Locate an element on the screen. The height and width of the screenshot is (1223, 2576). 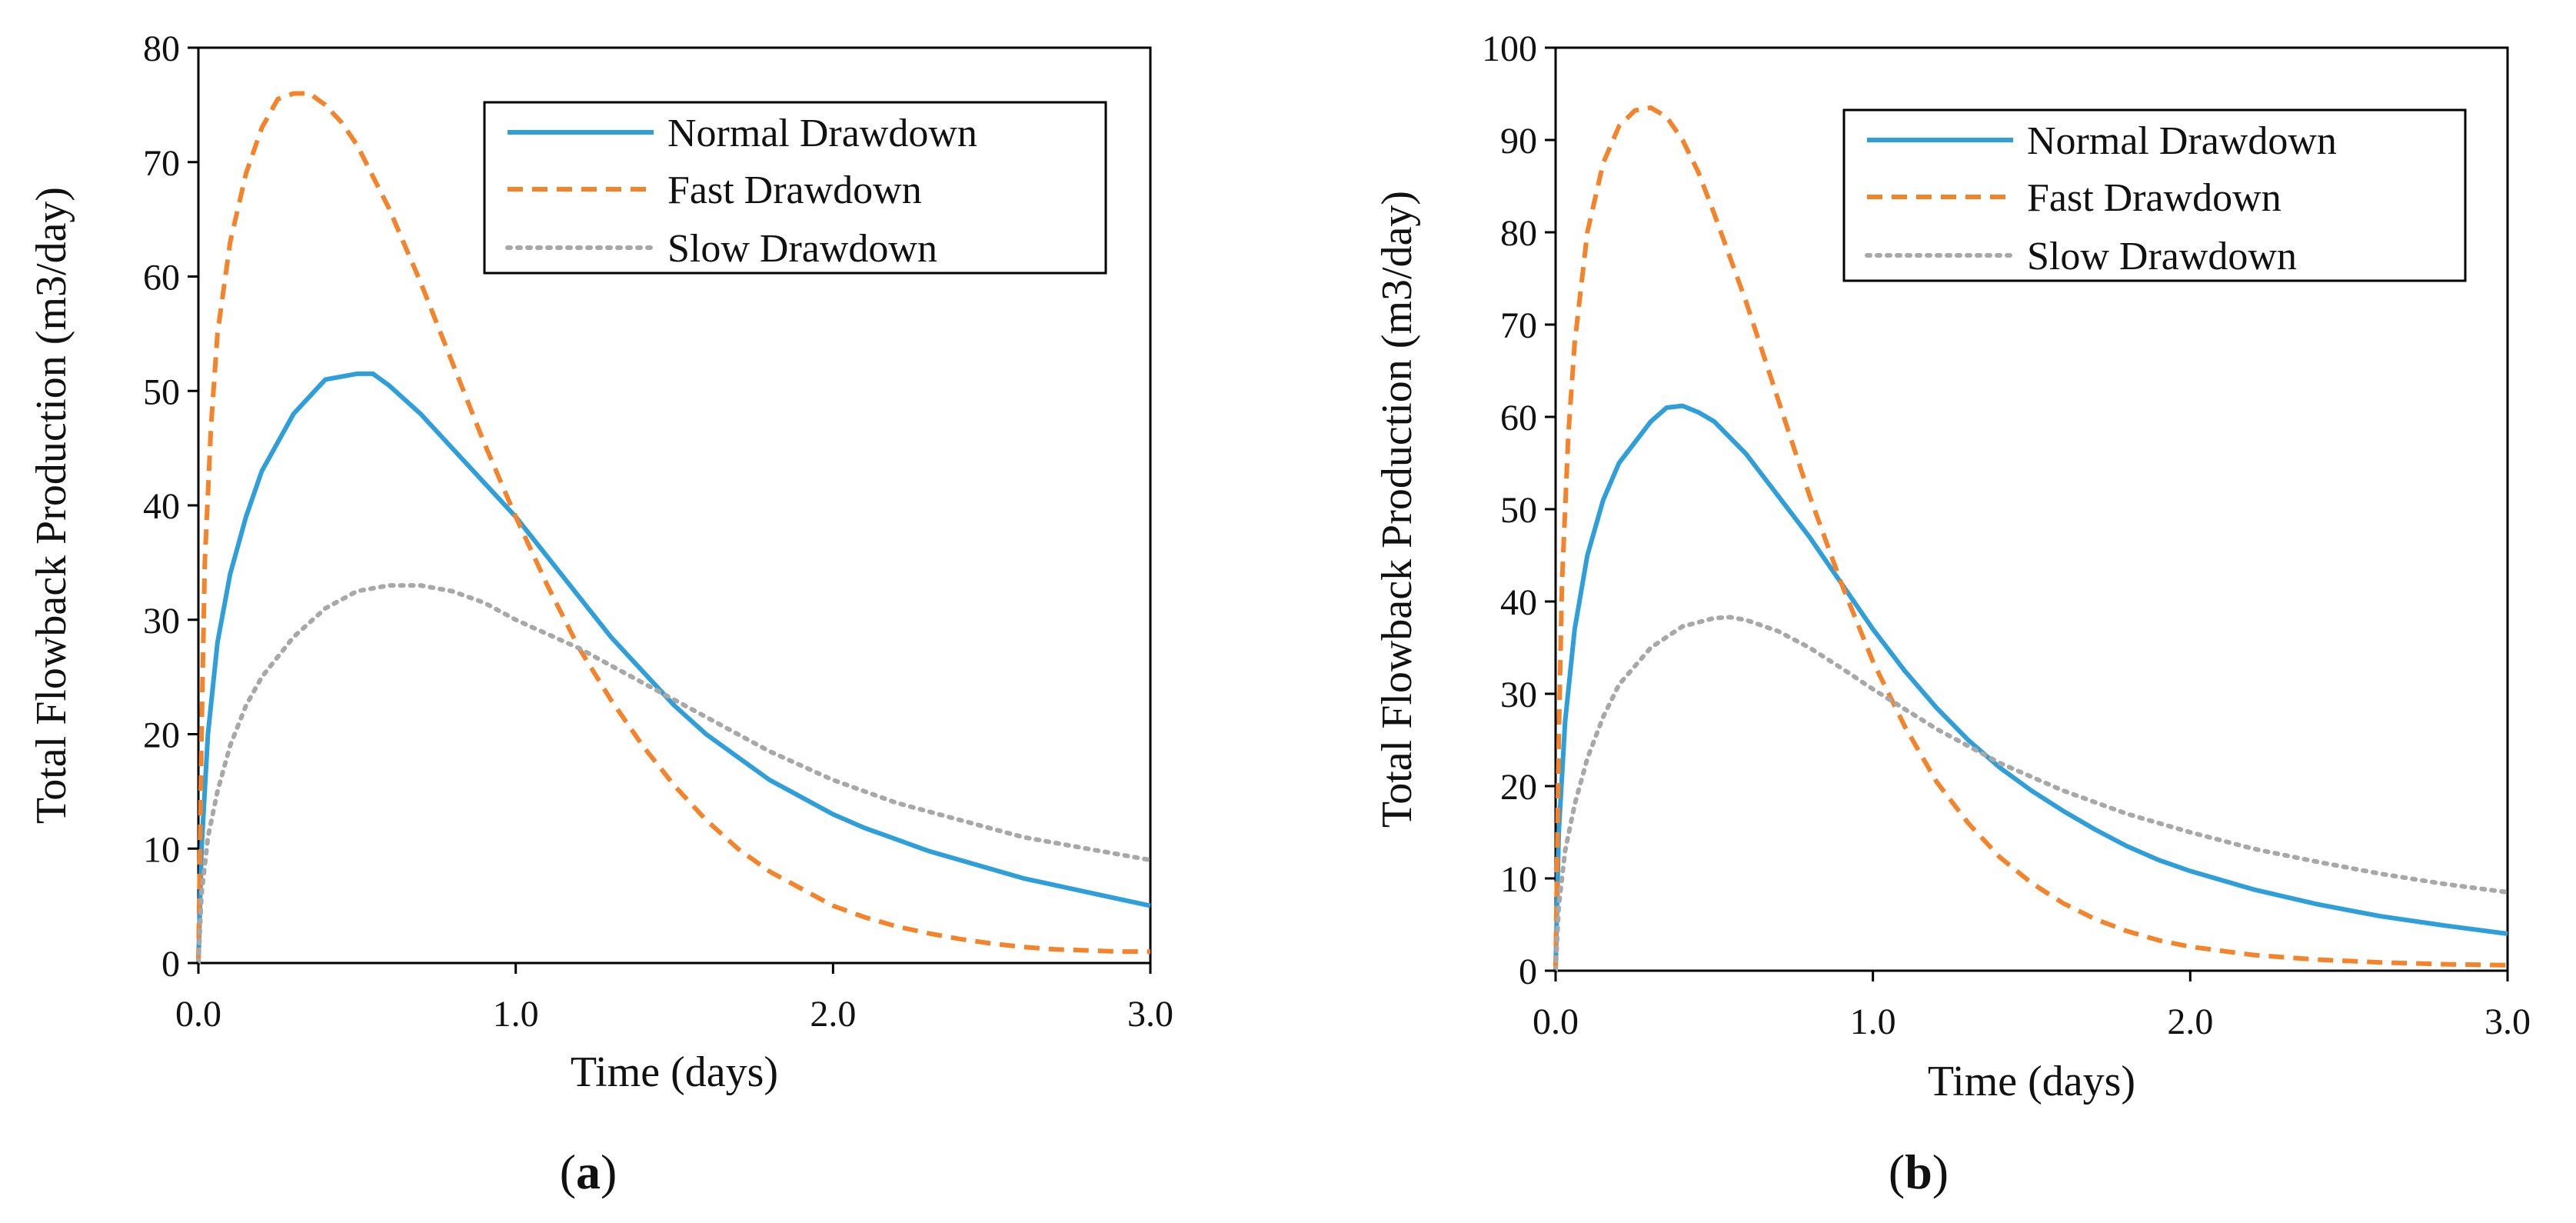
y-ticks-a: 0 10 20 30 40 50 60 70 80 is located at coordinates (170, 507).